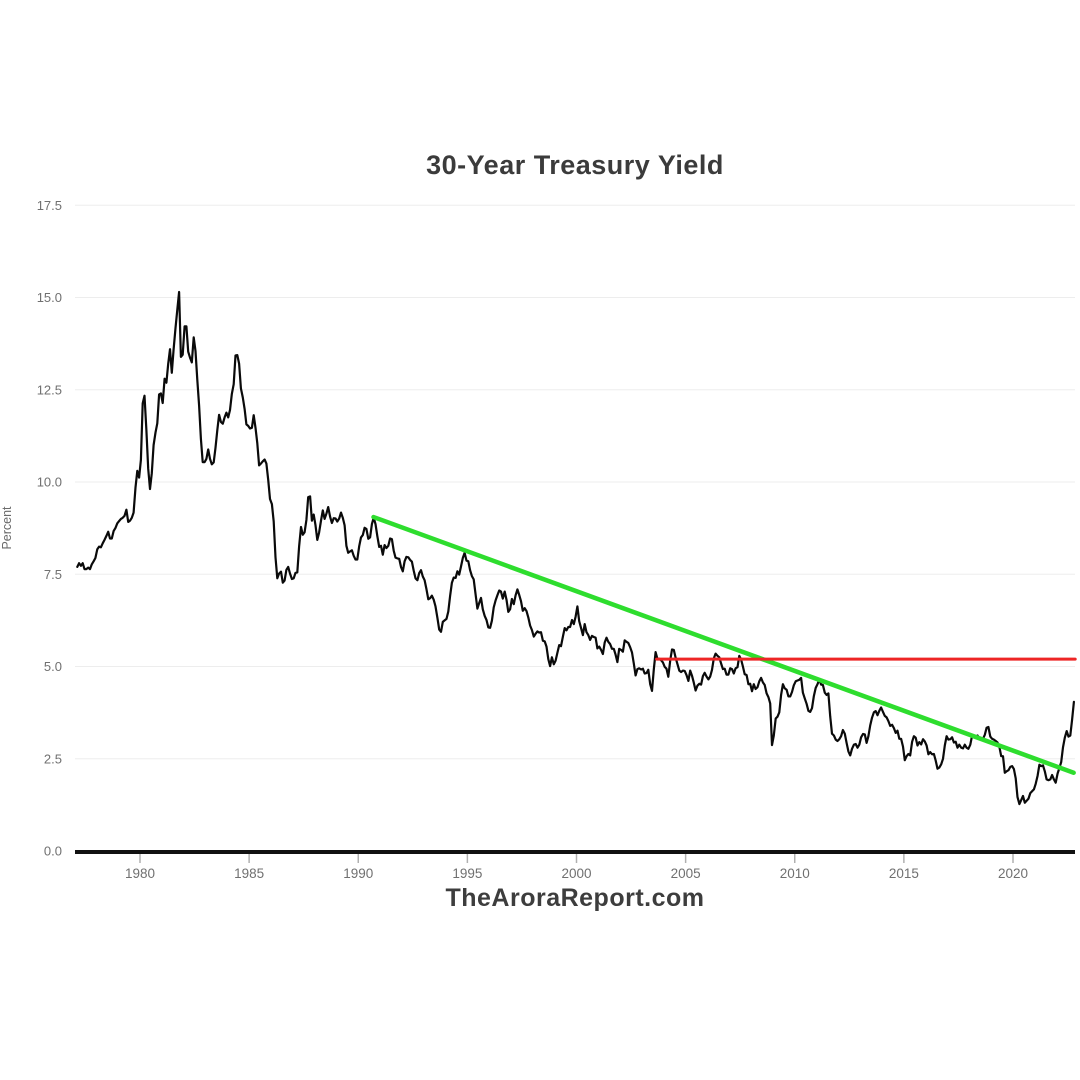  Describe the element at coordinates (49, 205) in the screenshot. I see `y-tick-label: 17.5` at that location.